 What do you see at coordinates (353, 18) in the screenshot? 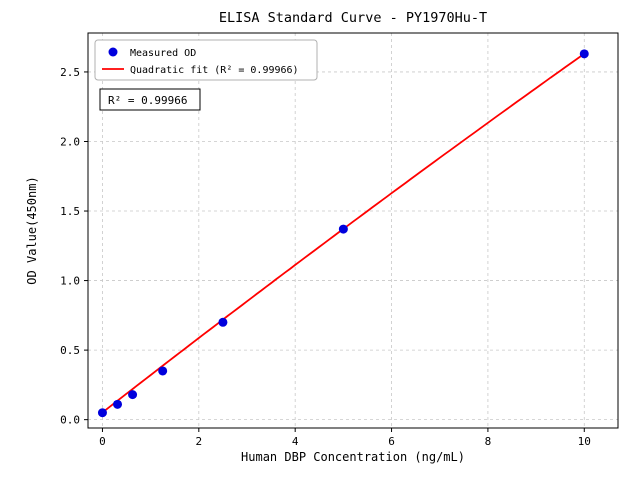
I see `chart-title: ELISA Standard Curve - PY1970Hu-T` at bounding box center [353, 18].